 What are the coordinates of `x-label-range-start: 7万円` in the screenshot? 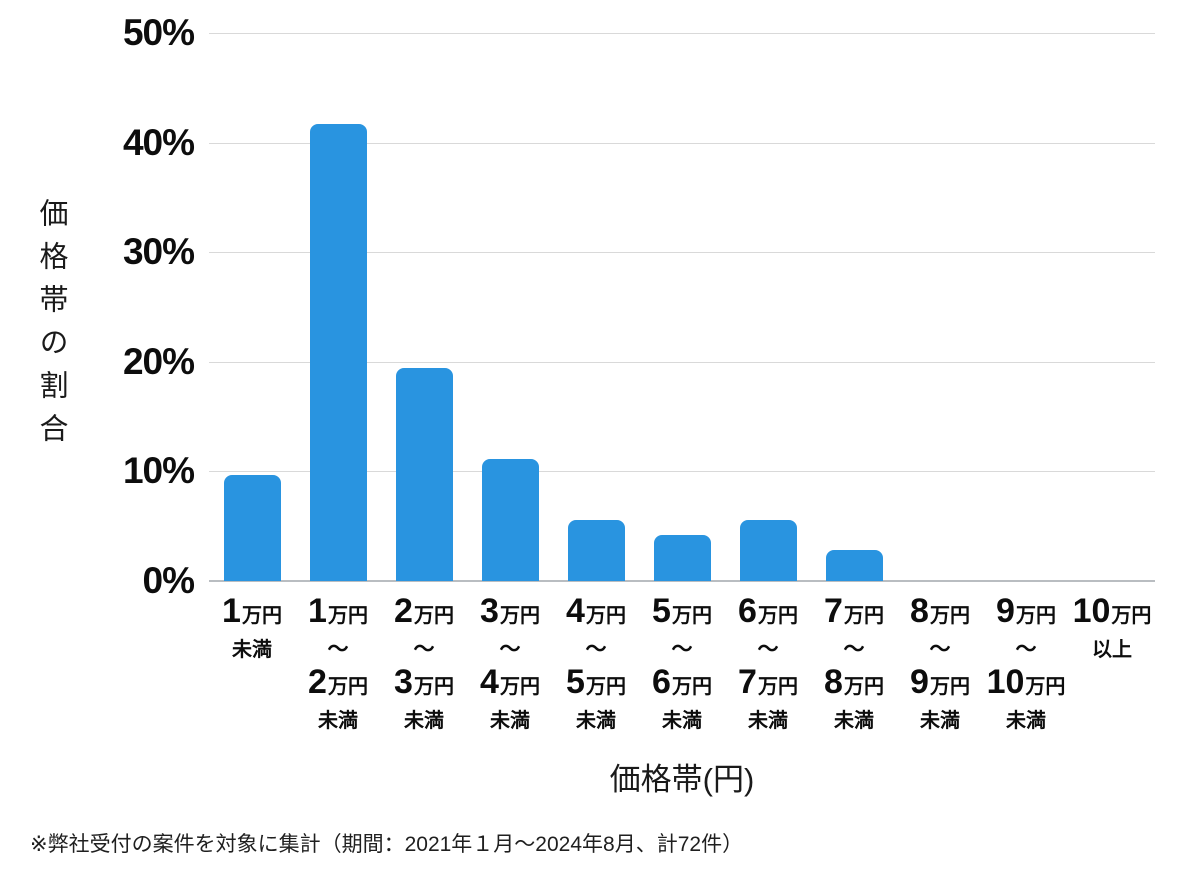 It's located at (854, 611).